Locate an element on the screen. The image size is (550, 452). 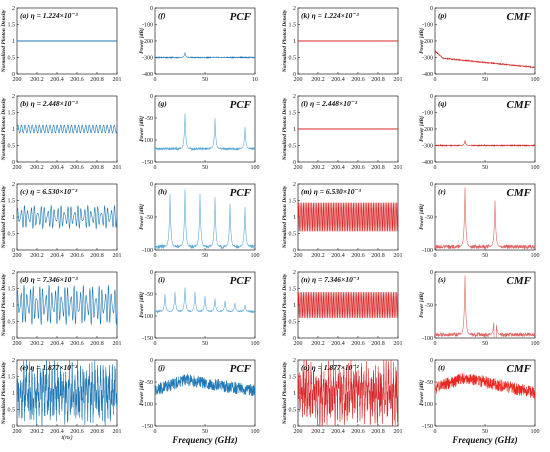
y-tick-label-i: -150 is located at coordinates (147, 339).